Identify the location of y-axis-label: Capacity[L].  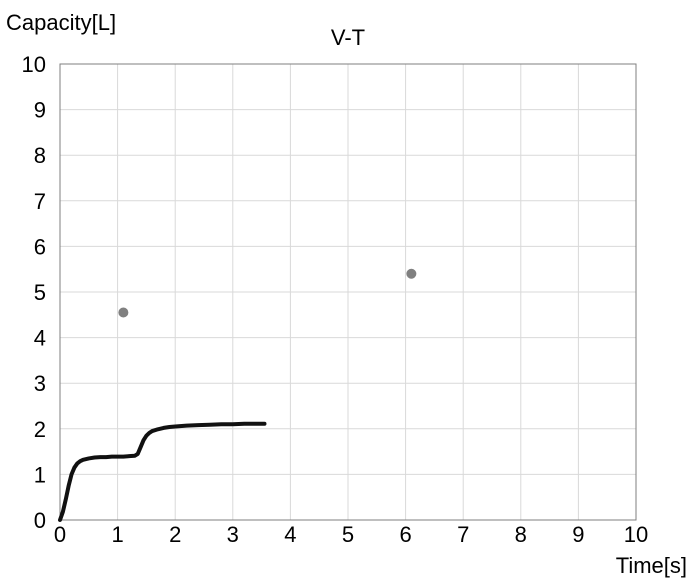
(61, 22).